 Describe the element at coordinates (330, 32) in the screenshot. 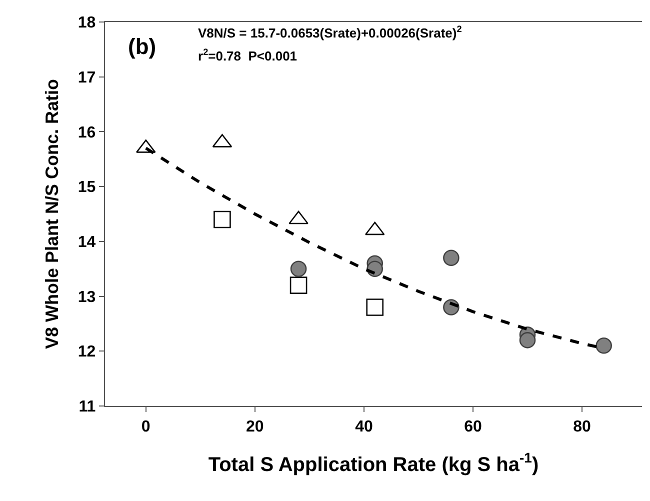

I see `annotation: V8N/S = 15.7-0.0653(Srate)+0.00026(Srate)$^{2}$` at that location.